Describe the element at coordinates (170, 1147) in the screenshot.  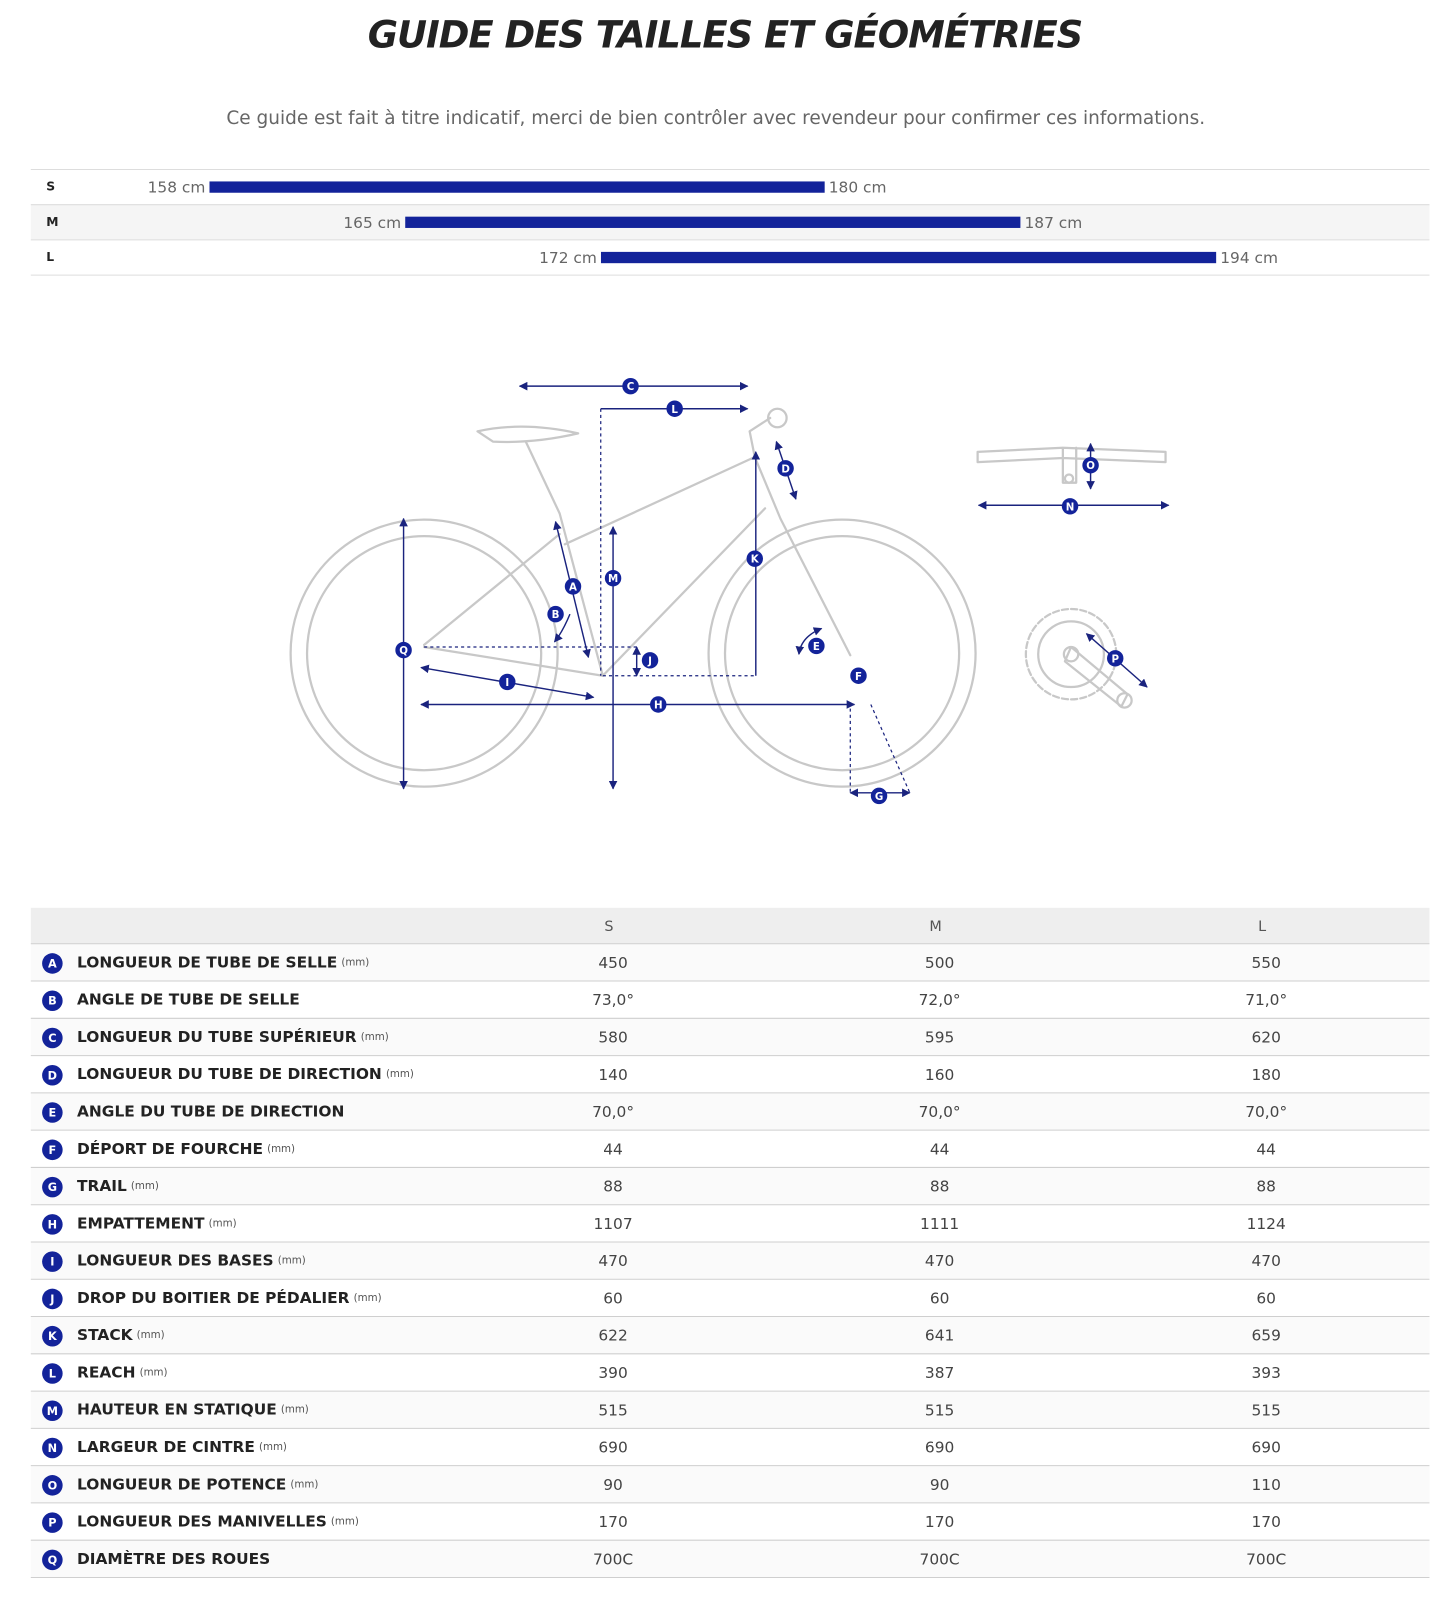
I see `row-label-text: DÉPORT DE FOURCHE` at that location.